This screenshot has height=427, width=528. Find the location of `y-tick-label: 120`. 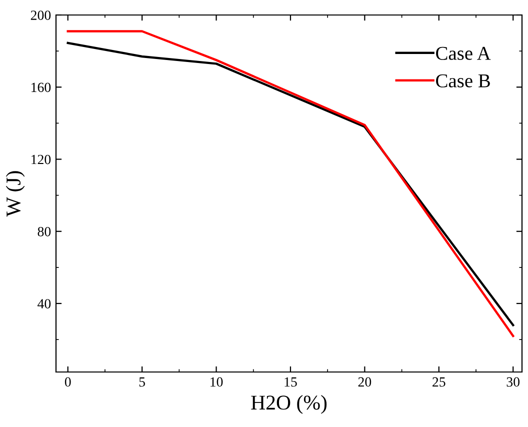

y-tick-label: 120 is located at coordinates (41, 159).